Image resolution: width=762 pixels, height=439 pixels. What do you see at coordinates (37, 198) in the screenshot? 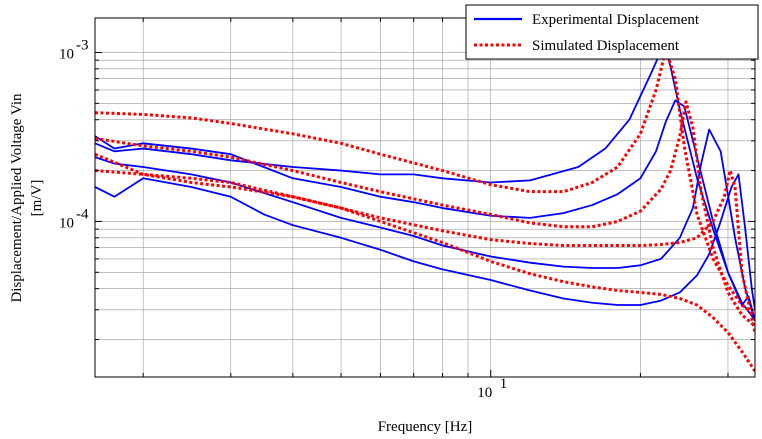
I see `y-axis-unit: [m/V]` at bounding box center [37, 198].